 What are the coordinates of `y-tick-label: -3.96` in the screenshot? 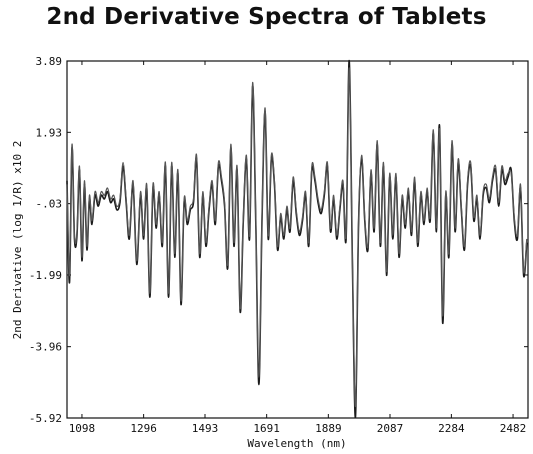 It's located at (45, 347).